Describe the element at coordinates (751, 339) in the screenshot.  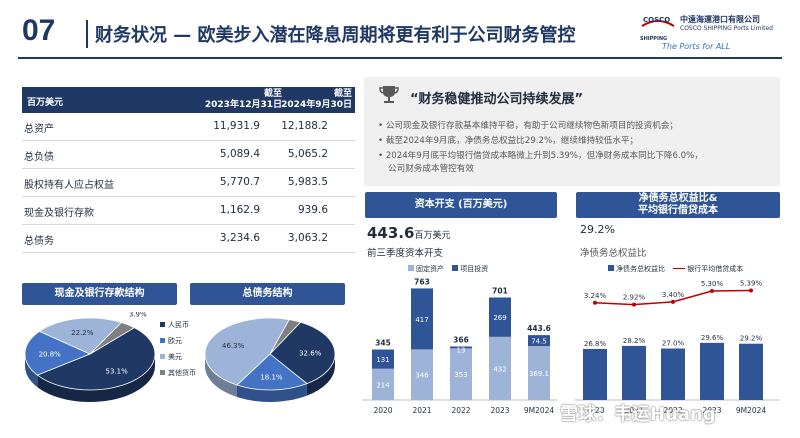
I see `ratio-bar-label: 29.2%` at that location.